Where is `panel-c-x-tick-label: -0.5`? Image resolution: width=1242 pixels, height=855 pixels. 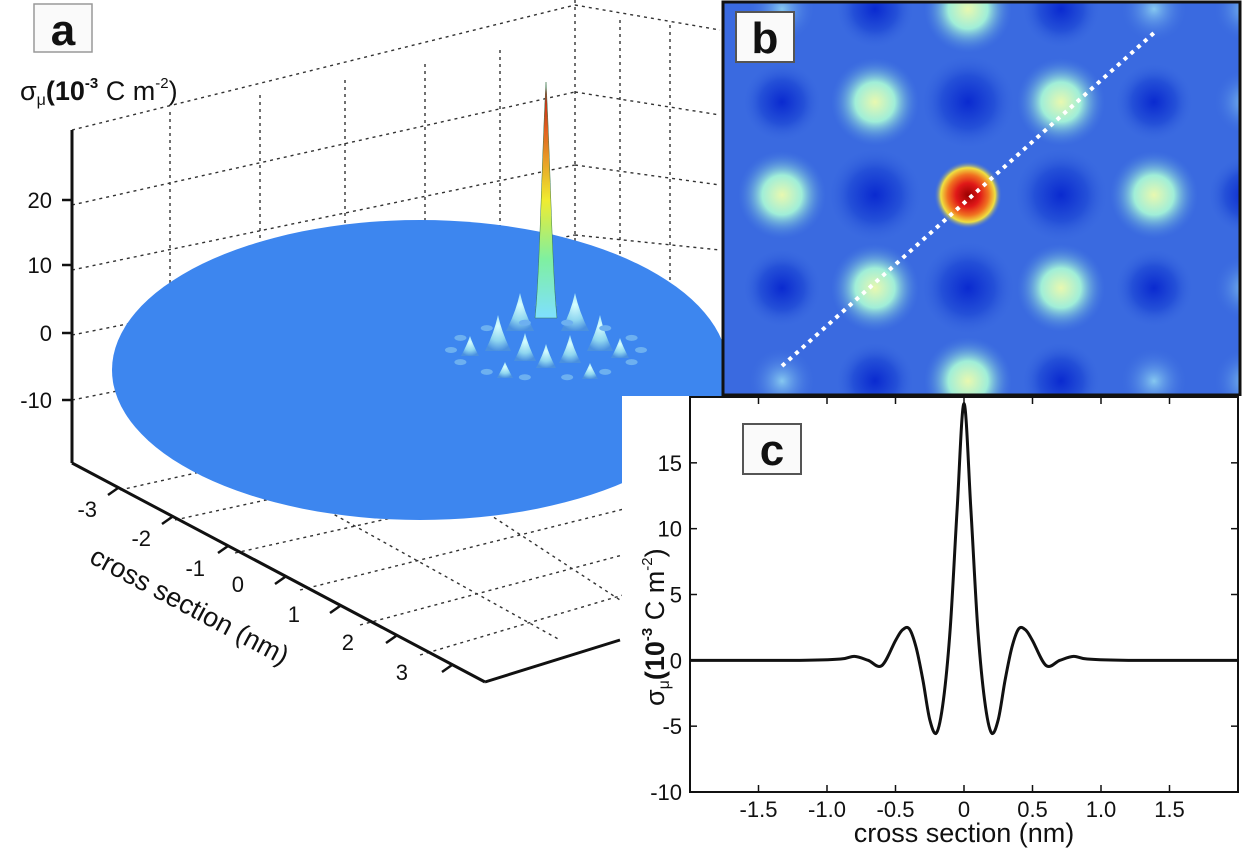
panel-c-x-tick-label: -0.5 is located at coordinates (896, 809).